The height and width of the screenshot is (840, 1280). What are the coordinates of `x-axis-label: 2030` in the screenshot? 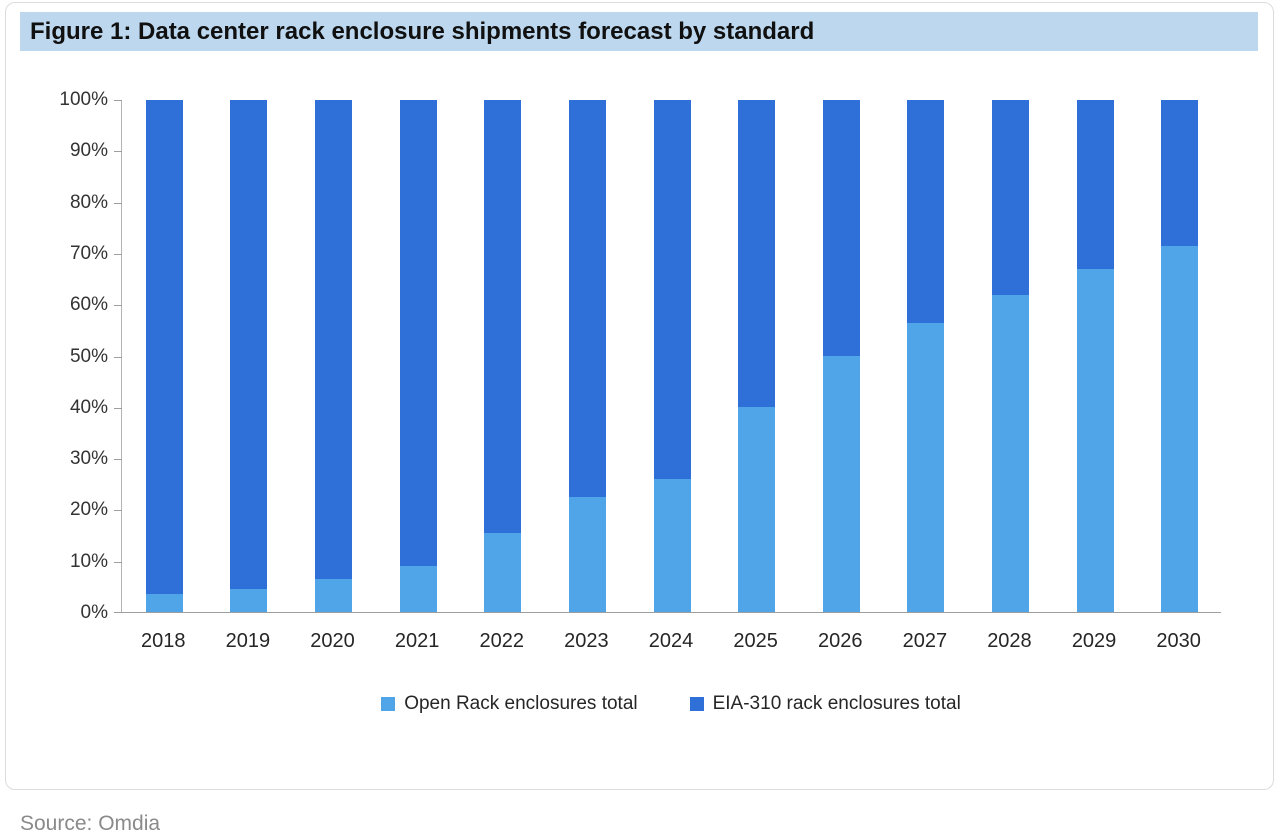 It's located at (1178, 641).